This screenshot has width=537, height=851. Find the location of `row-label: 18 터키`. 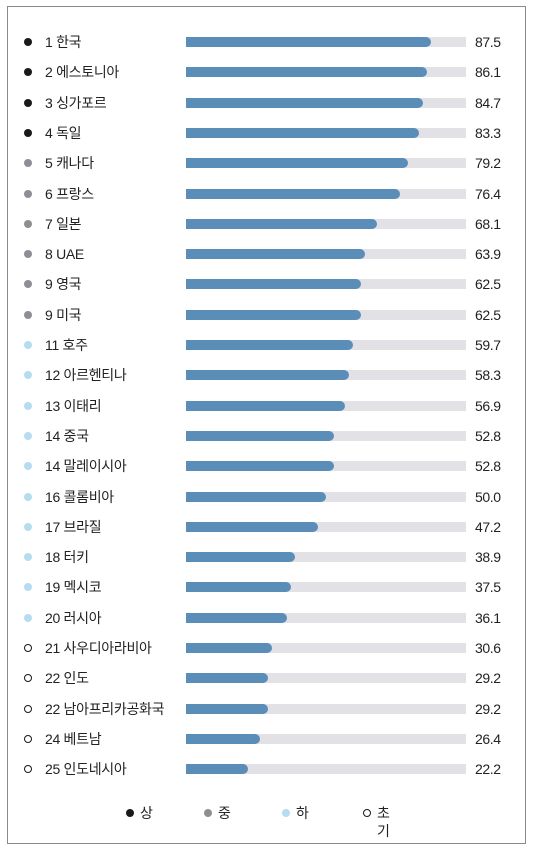

row-label: 18 터키 is located at coordinates (67, 557).